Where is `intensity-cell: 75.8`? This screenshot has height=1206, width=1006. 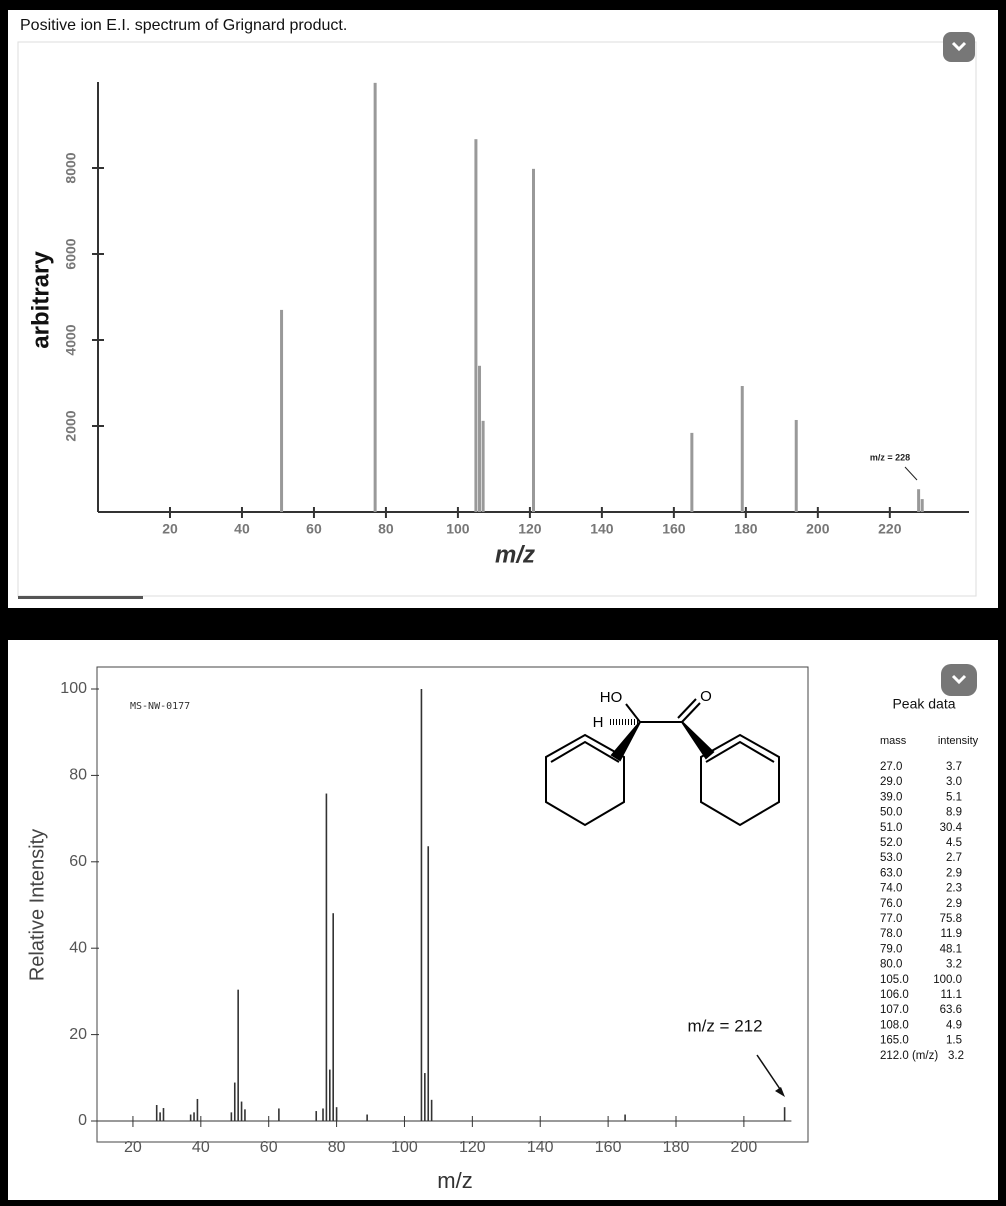 intensity-cell: 75.8 is located at coordinates (951, 919).